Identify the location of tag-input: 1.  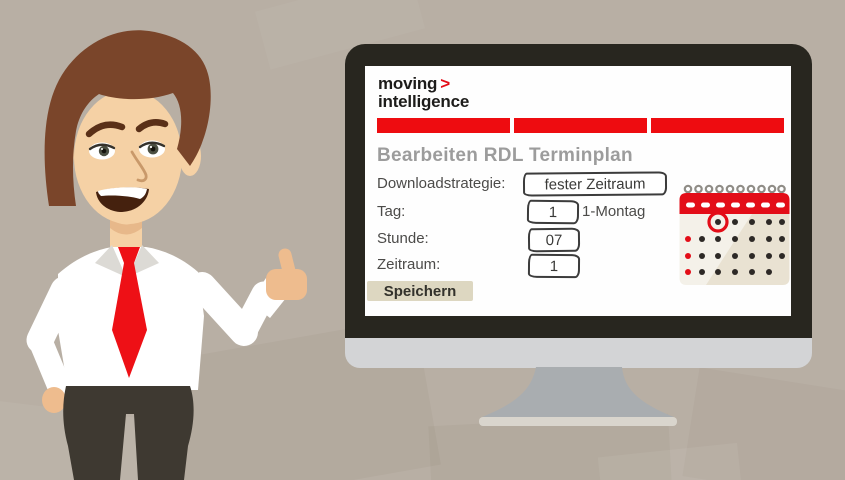
(553, 212).